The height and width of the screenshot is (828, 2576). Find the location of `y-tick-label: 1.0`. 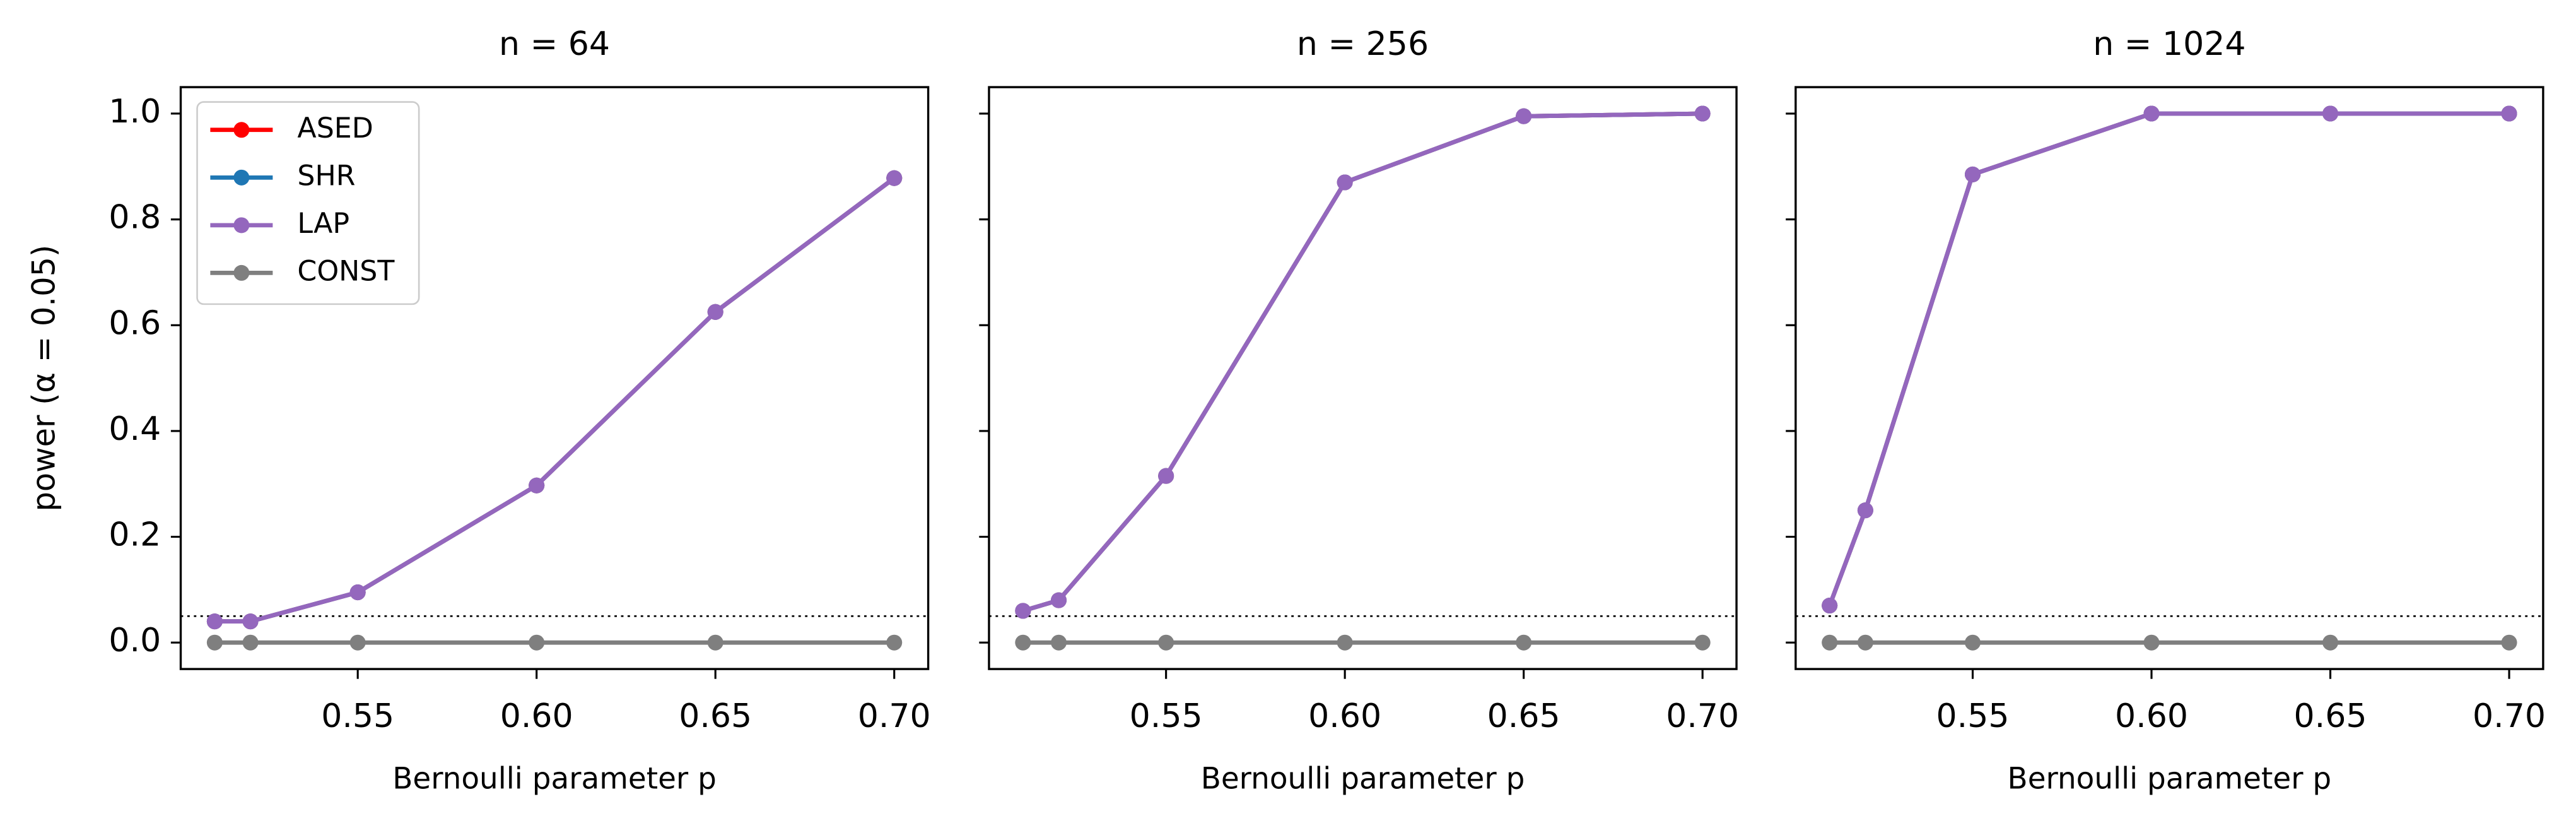

y-tick-label: 1.0 is located at coordinates (134, 112).